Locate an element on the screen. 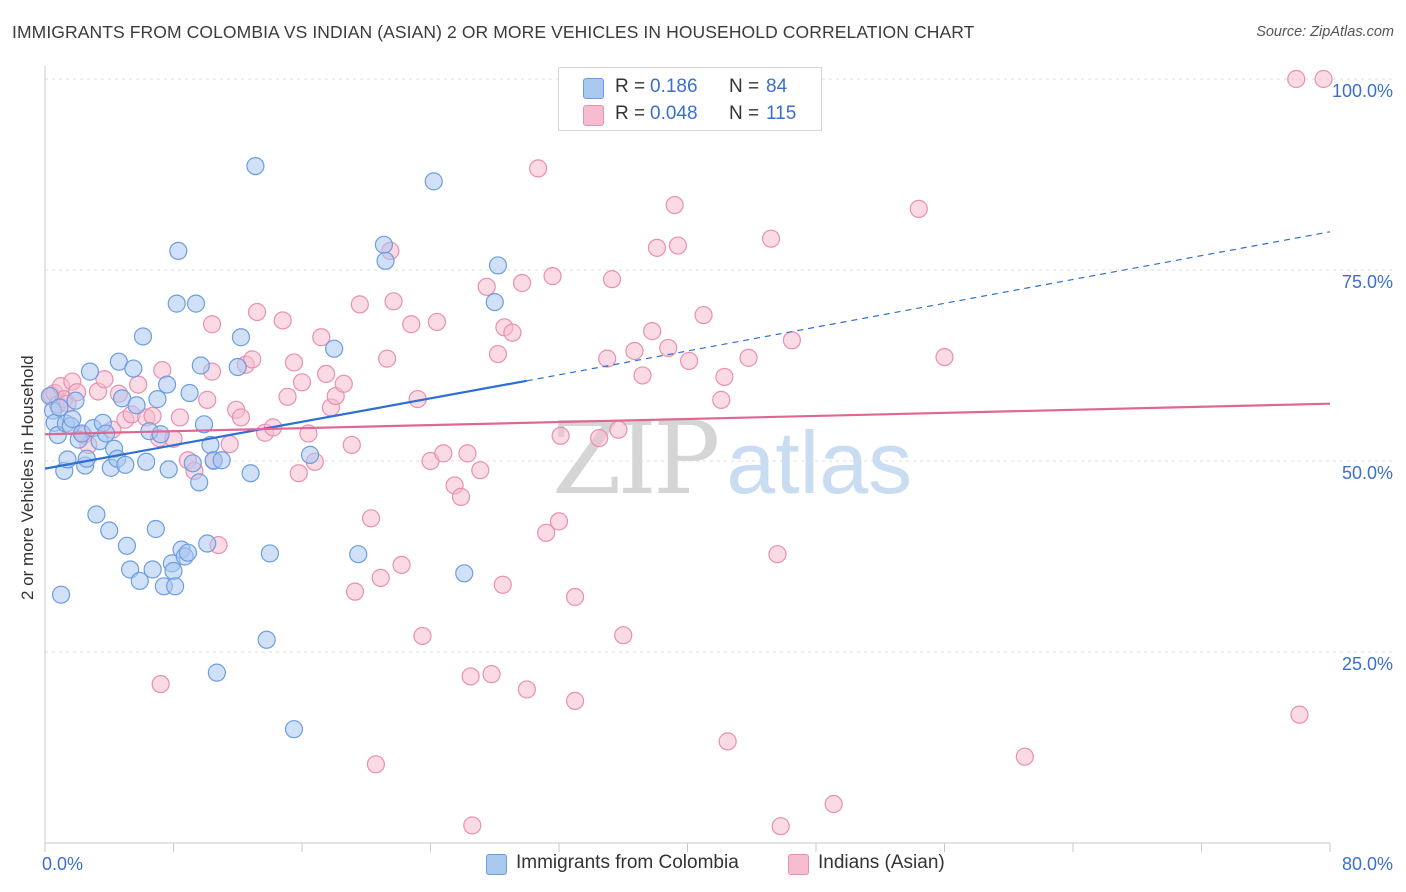  indian-trend-line is located at coordinates (687, 419).